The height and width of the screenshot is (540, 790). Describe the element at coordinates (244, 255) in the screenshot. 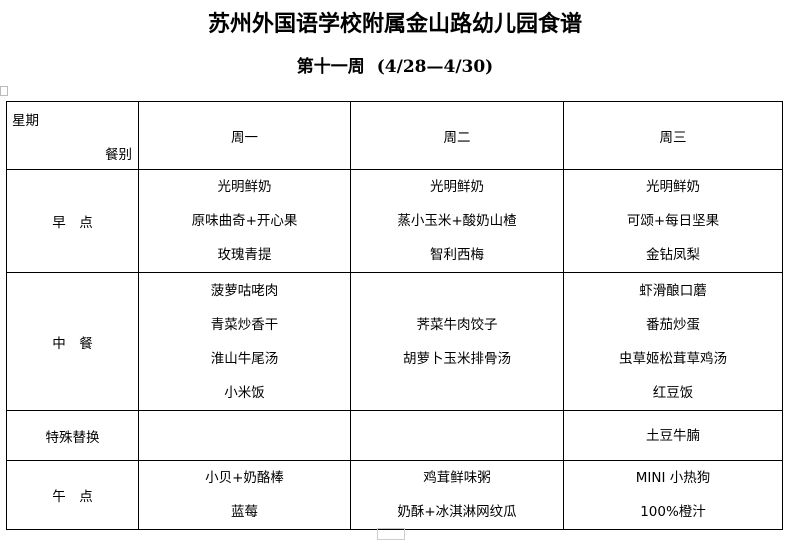

I see `dish-item: 玫瑰青提` at that location.